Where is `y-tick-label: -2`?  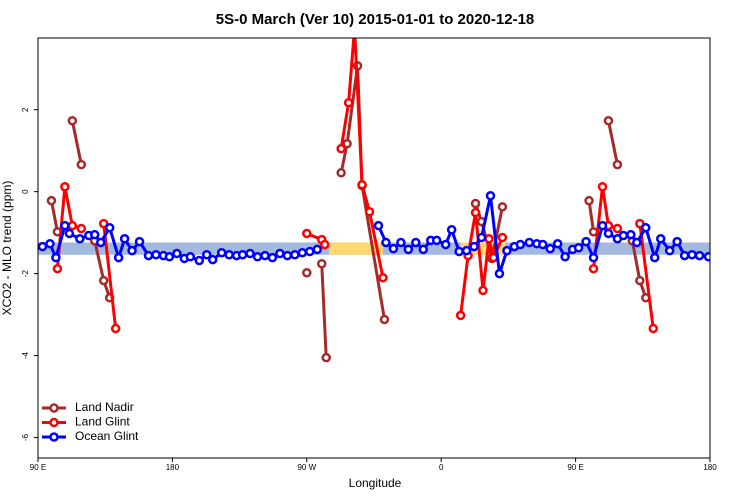
y-tick-label: -2 is located at coordinates (25, 274).